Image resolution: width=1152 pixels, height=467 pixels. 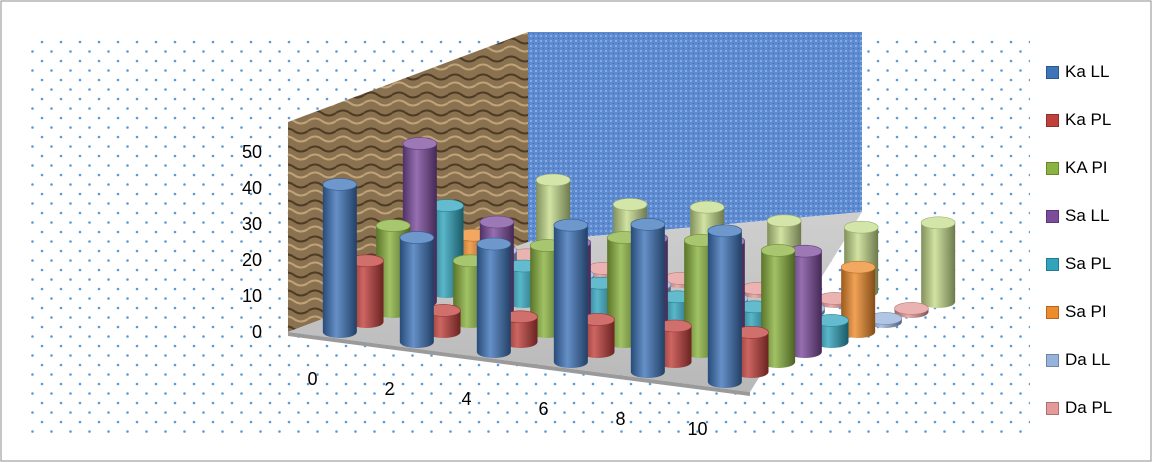 I want to click on z-tick-label: 40, so click(x=252, y=188).